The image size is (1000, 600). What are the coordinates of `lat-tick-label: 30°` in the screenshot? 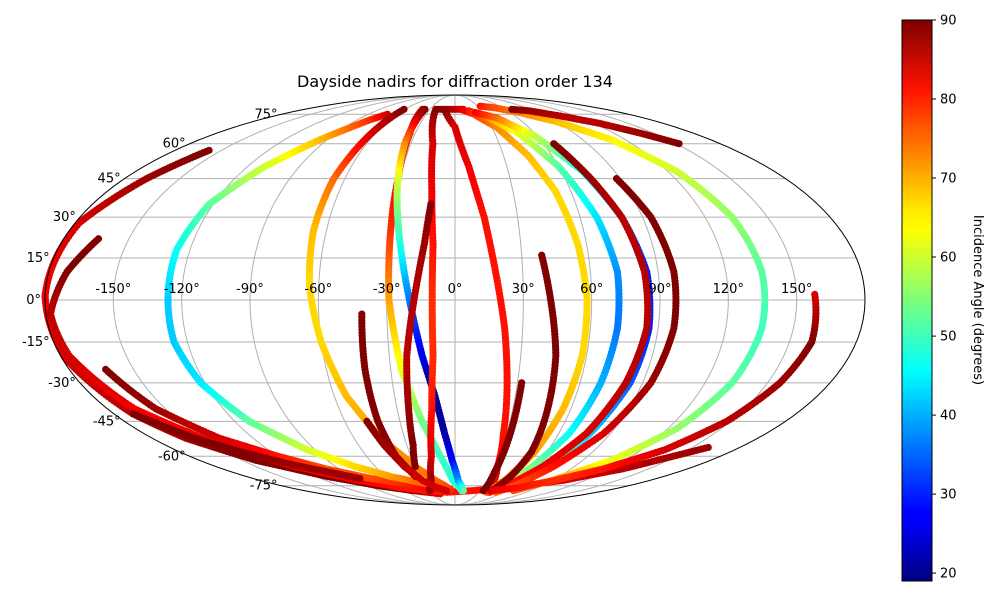 It's located at (64, 217).